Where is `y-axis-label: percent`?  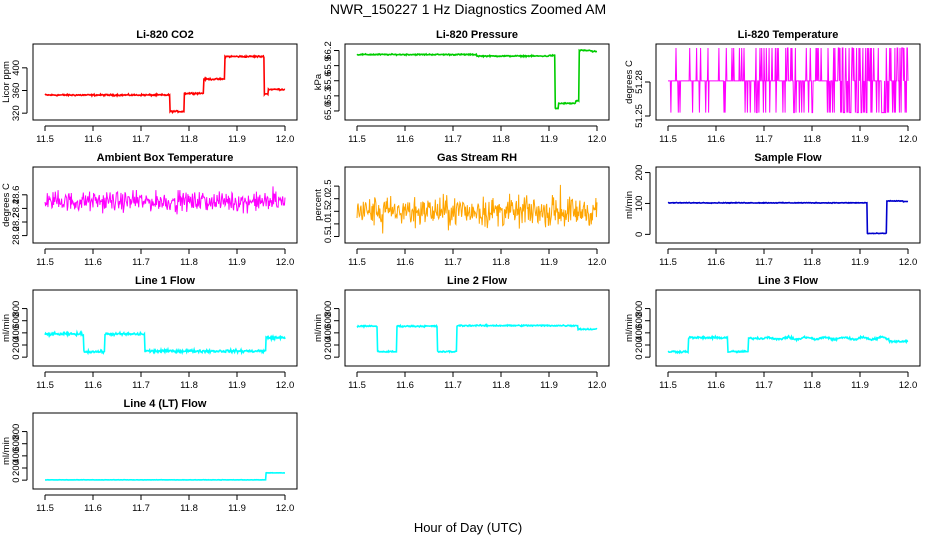
y-axis-label: percent is located at coordinates (318, 205).